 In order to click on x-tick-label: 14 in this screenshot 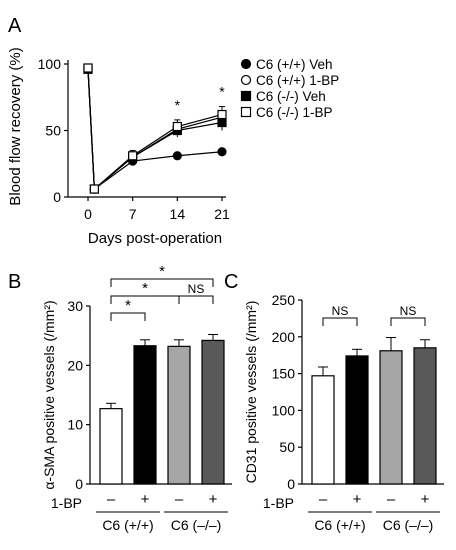, I will do `click(178, 214)`.